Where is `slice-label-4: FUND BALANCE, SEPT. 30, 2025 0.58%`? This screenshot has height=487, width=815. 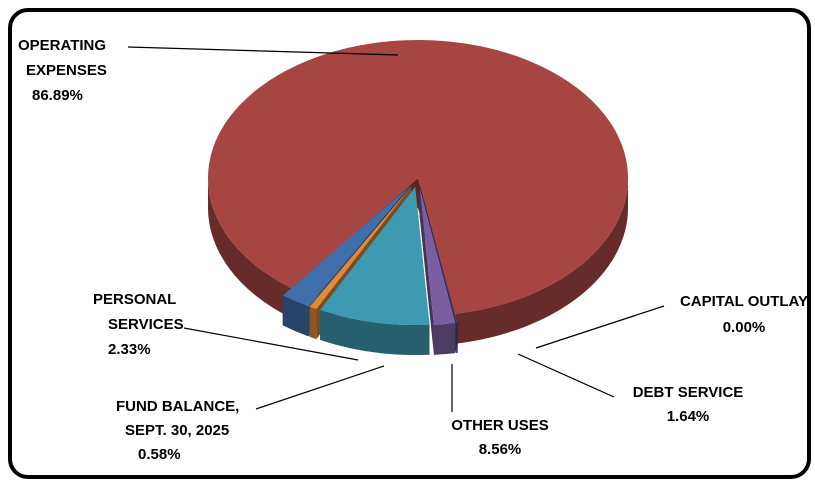 slice-label-4: FUND BALANCE, SEPT. 30, 2025 0.58% is located at coordinates (250, 414).